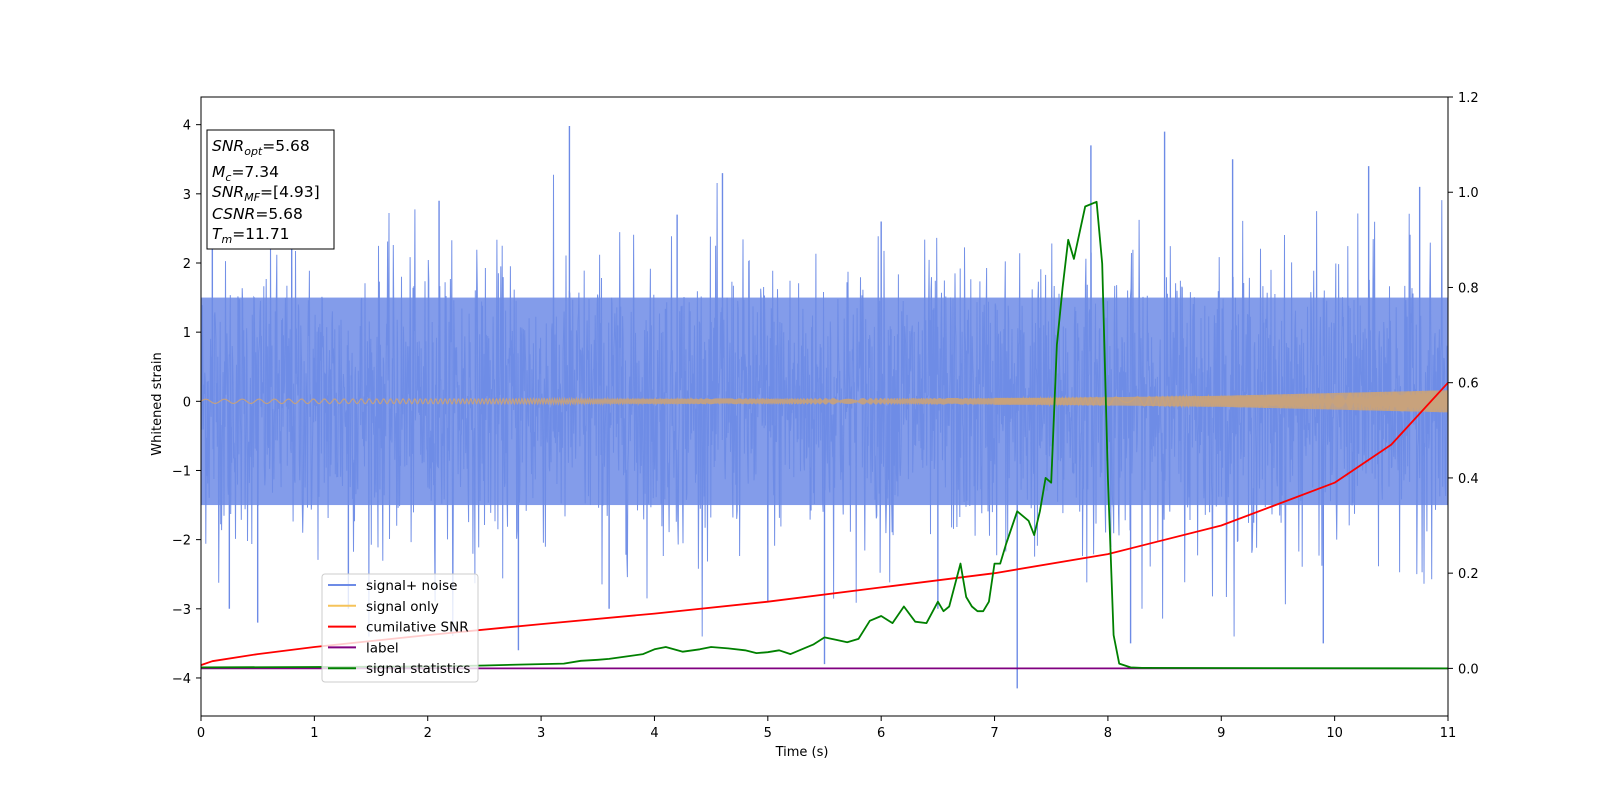  Describe the element at coordinates (802, 752) in the screenshot. I see `x-axis-label: Time (s)` at that location.